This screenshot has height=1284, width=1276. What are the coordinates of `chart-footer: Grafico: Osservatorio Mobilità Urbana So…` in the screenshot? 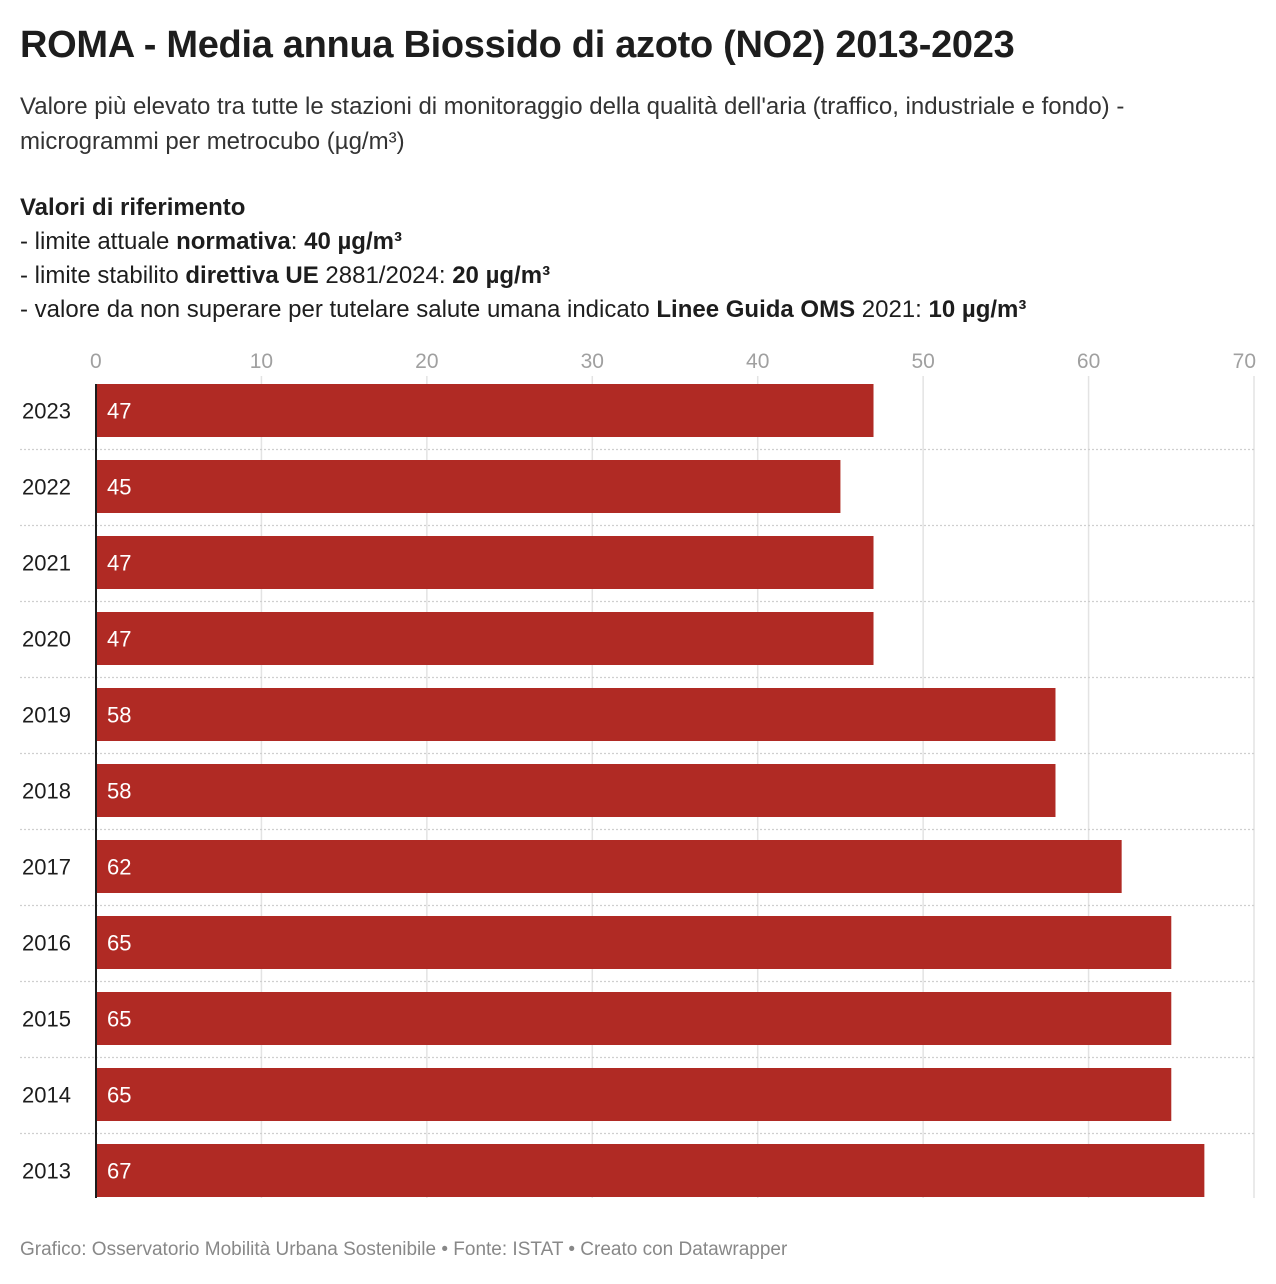 It's located at (404, 1249).